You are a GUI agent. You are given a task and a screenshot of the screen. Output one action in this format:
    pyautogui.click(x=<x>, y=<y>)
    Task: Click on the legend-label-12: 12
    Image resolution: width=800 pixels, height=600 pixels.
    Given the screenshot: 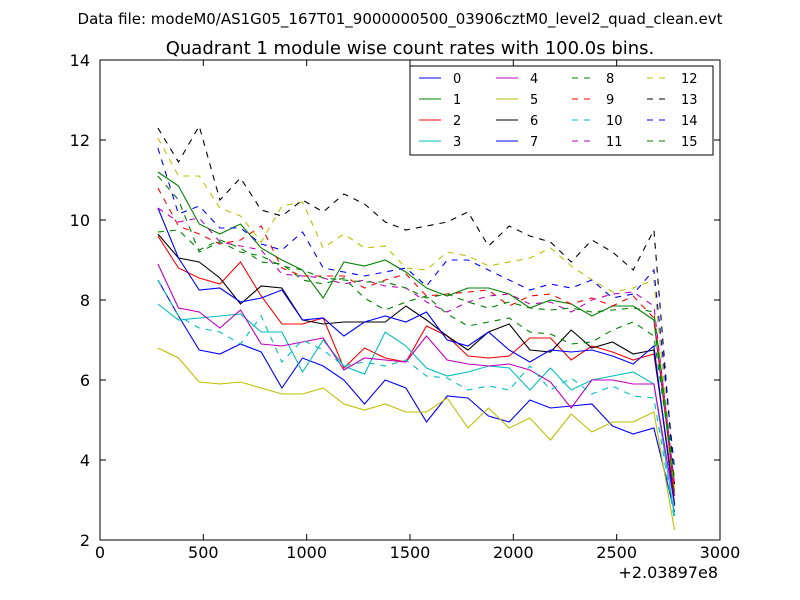 What is the action you would take?
    pyautogui.click(x=689, y=79)
    